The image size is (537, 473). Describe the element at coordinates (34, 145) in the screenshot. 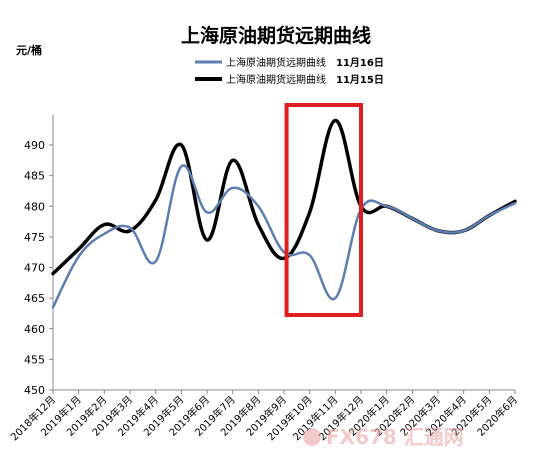

I see `y-tick-label: 490` at that location.